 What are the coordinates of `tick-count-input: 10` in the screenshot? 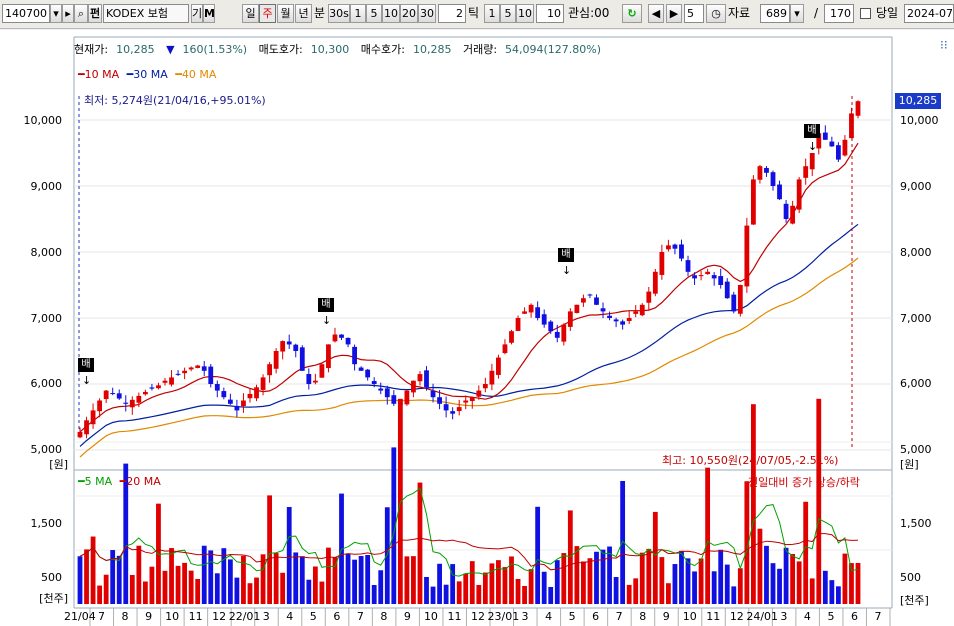 It's located at (550, 13).